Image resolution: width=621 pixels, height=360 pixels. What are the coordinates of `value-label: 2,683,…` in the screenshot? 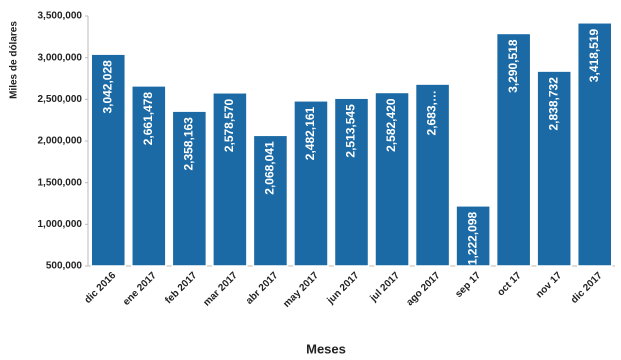 It's located at (432, 112).